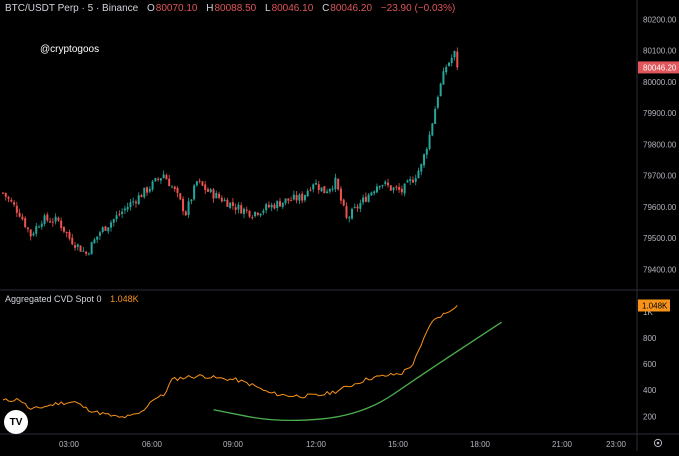  What do you see at coordinates (292, 8) in the screenshot?
I see `low-value: 80046.10` at bounding box center [292, 8].